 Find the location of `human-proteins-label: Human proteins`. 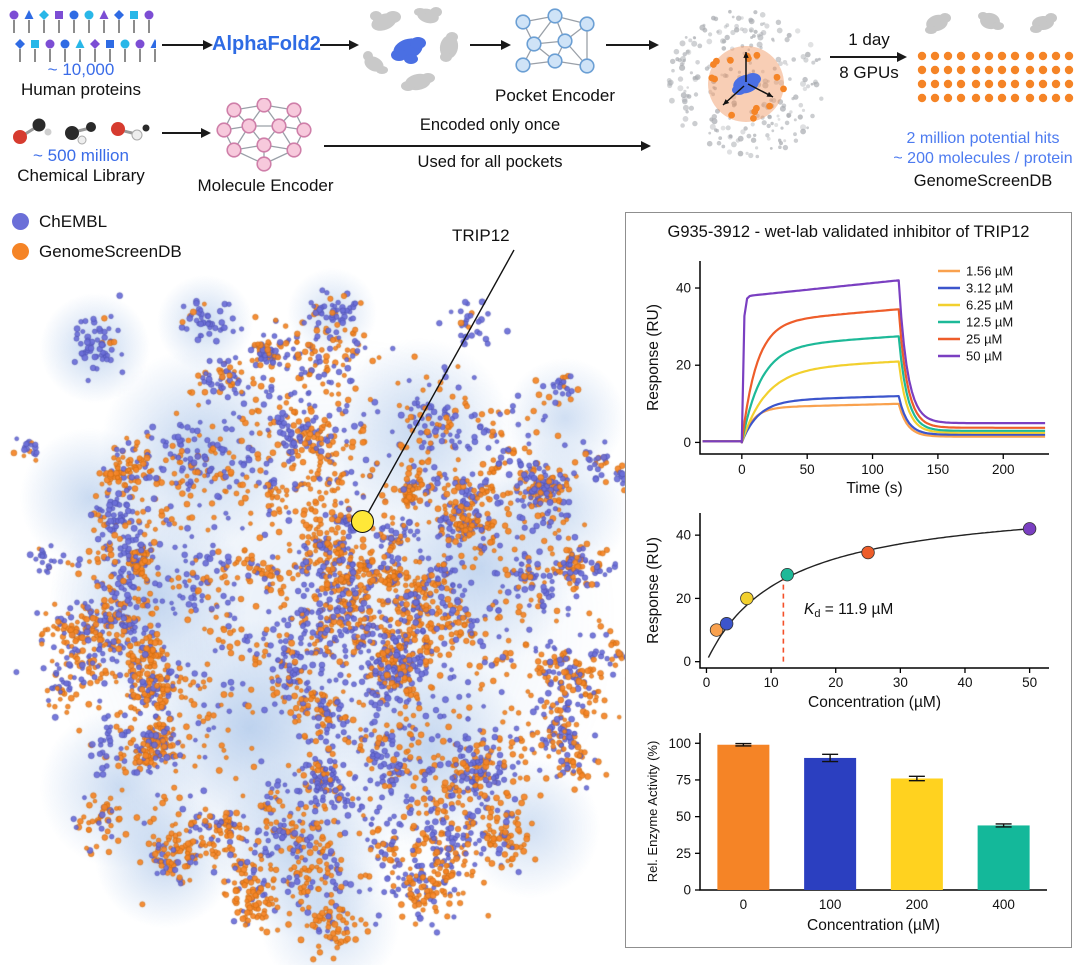

human-proteins-label: Human proteins is located at coordinates (80, 89).